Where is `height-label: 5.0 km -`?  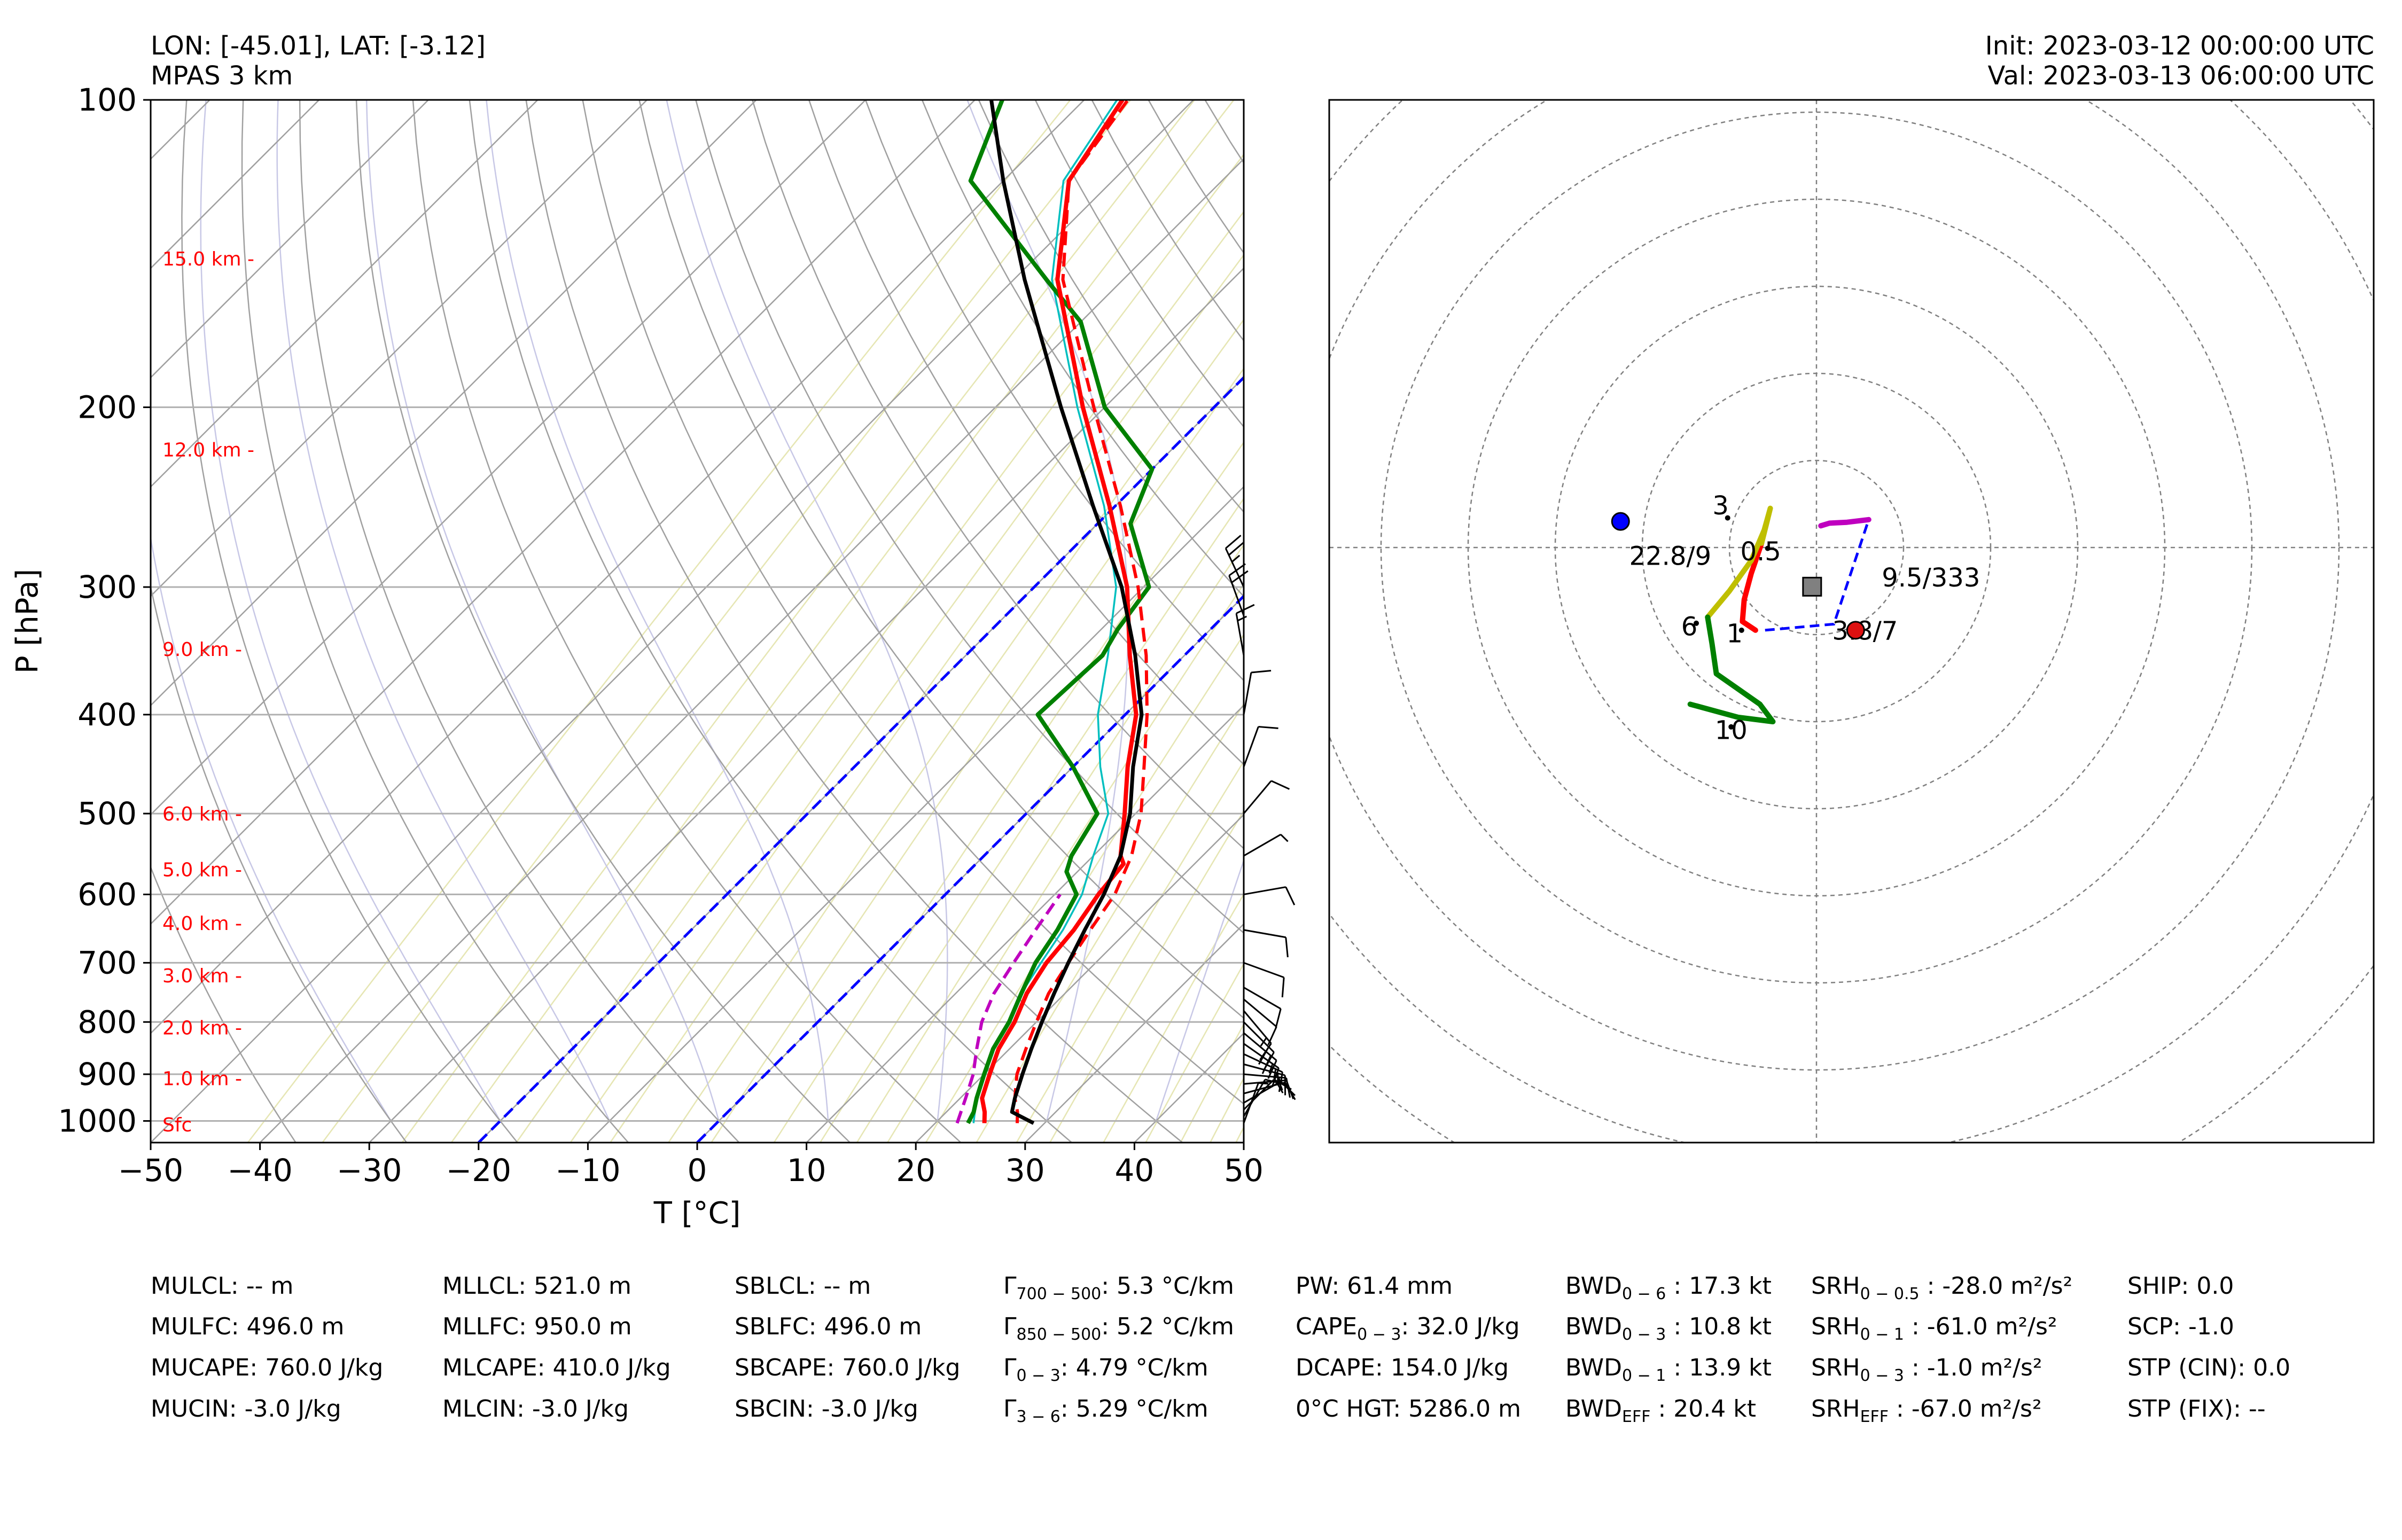
height-label: 5.0 km - is located at coordinates (202, 870).